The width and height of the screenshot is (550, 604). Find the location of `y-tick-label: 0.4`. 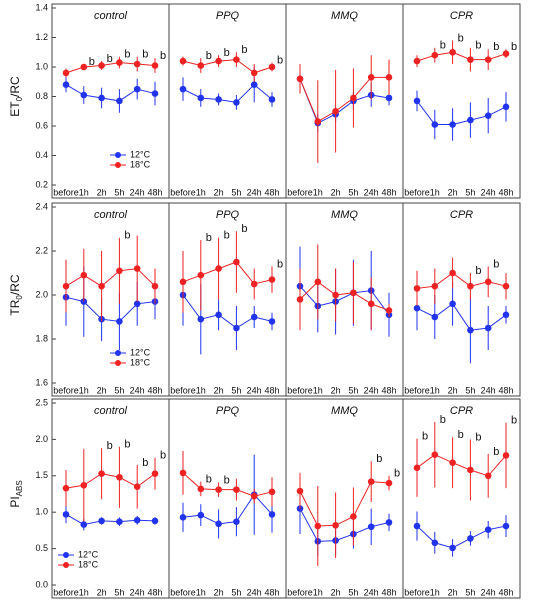

y-tick-label: 0.4 is located at coordinates (41, 155).